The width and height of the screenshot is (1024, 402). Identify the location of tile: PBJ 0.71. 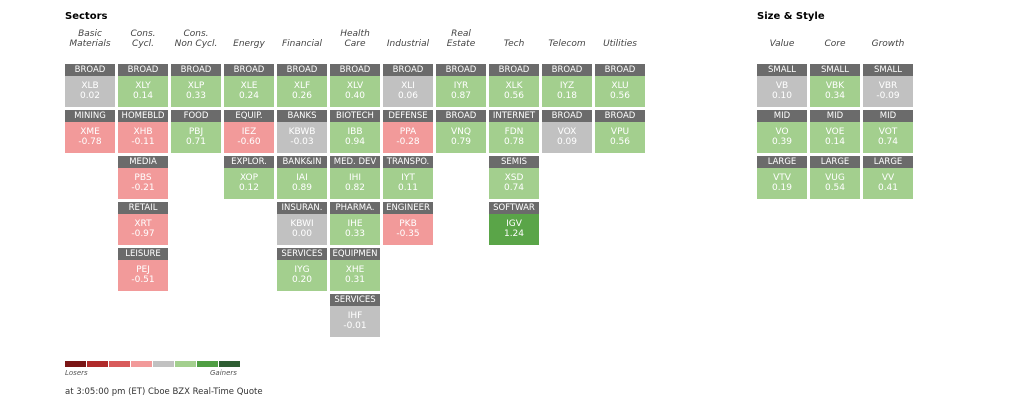
(196, 137).